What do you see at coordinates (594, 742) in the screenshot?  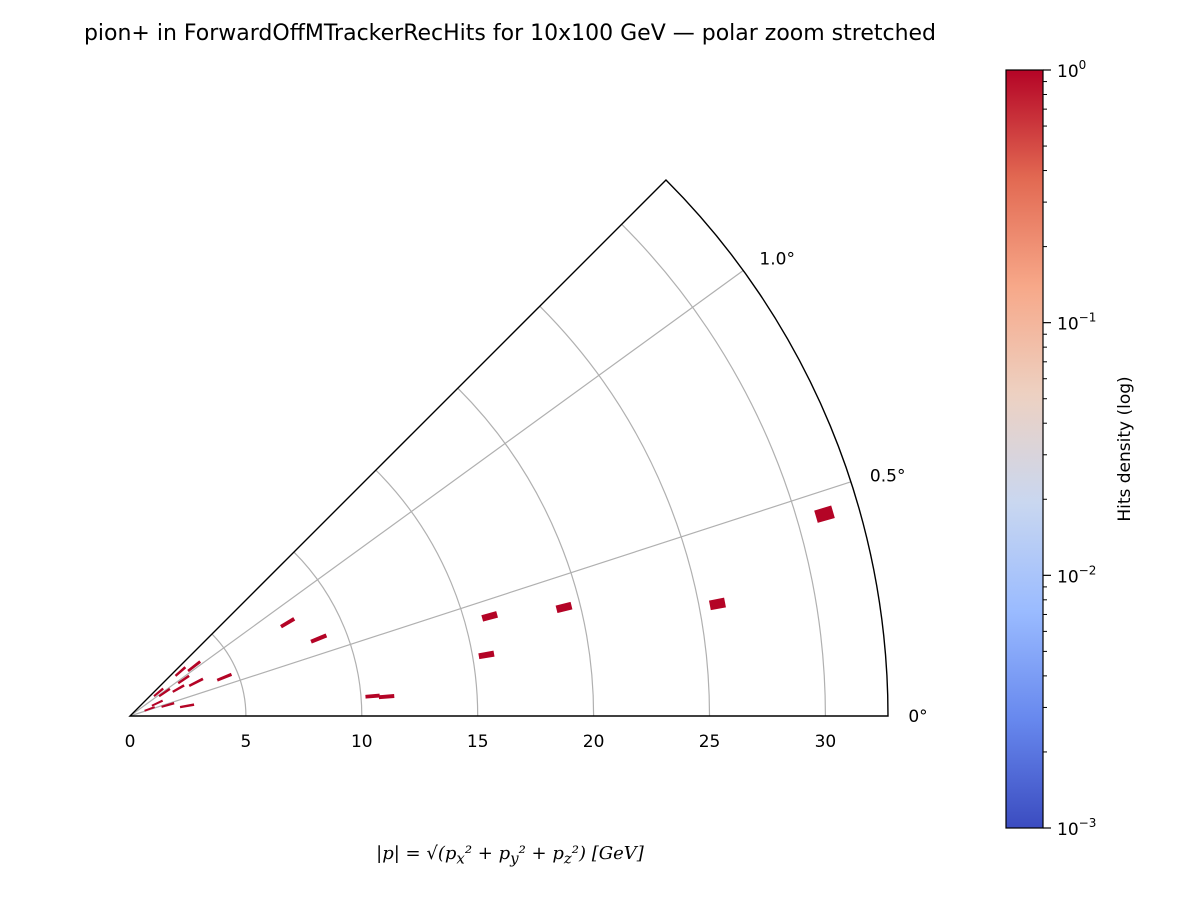 I see `radial-tick-label: 20` at bounding box center [594, 742].